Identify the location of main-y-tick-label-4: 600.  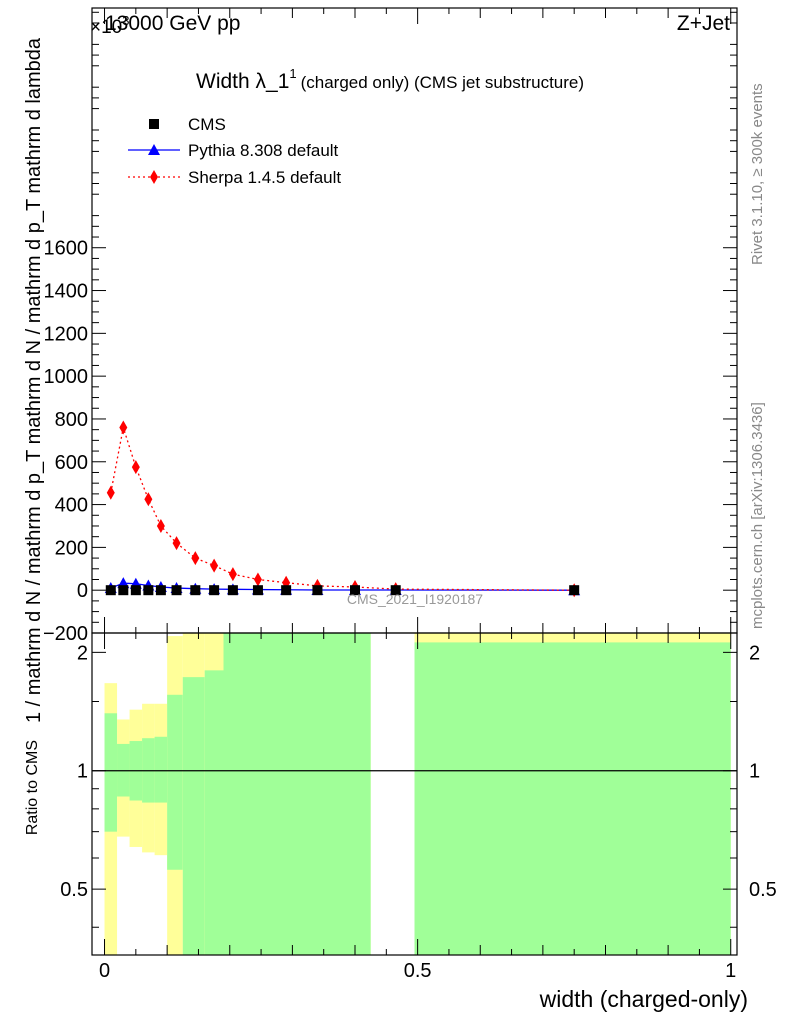
(71, 463).